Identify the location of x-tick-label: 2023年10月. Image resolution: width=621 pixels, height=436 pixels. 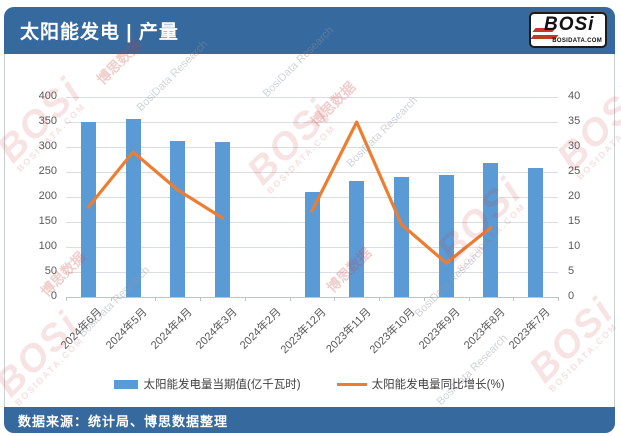
(393, 331).